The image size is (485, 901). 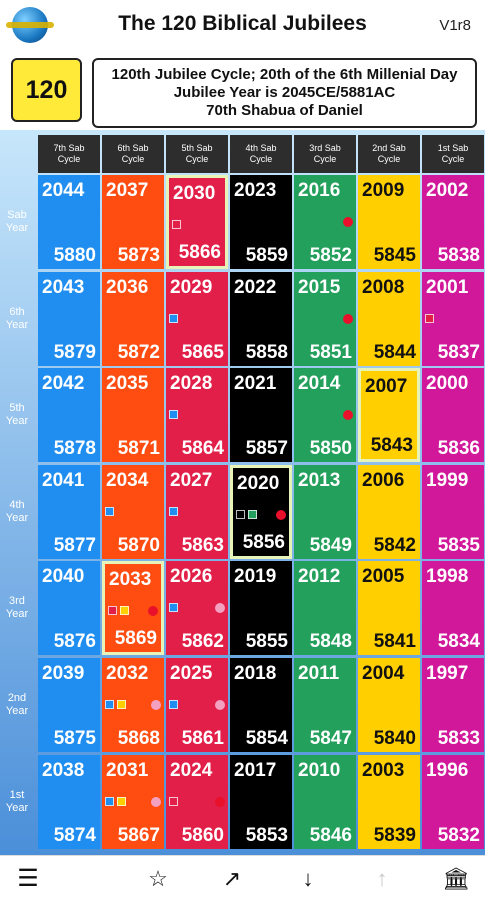 What do you see at coordinates (255, 384) in the screenshot?
I see `gregorian-year: 2021` at bounding box center [255, 384].